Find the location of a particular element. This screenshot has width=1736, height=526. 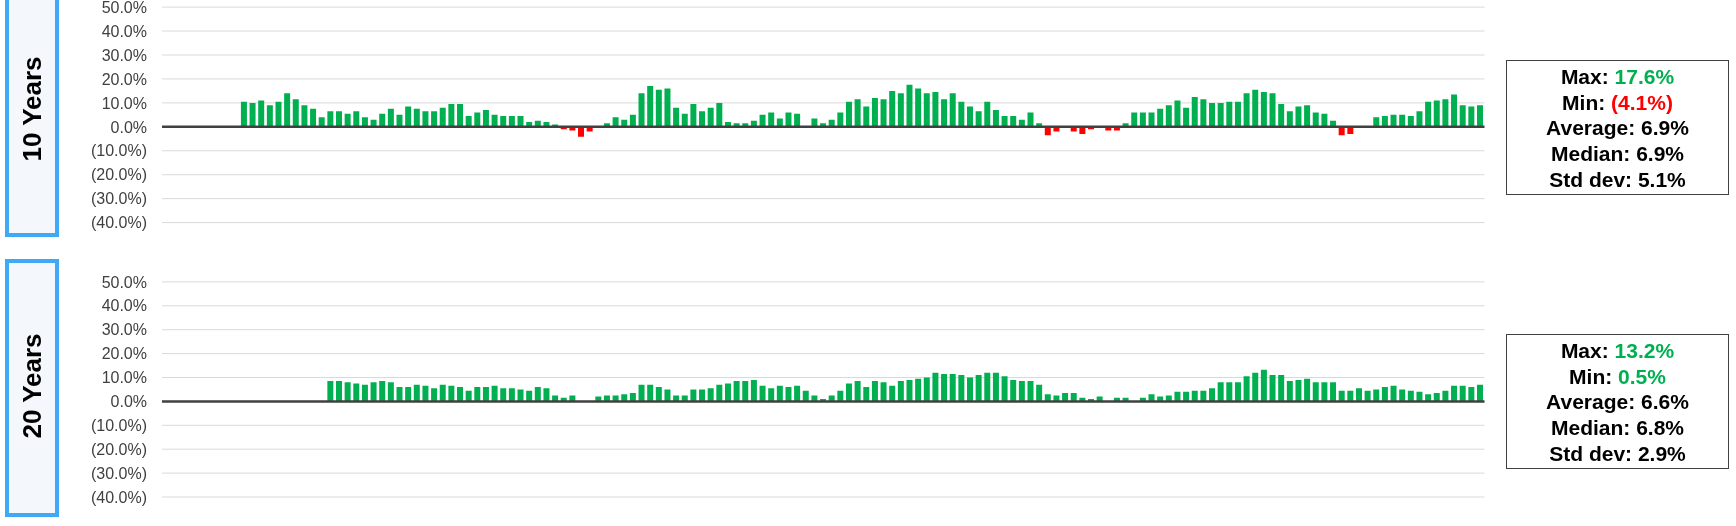

summary-box: Max: 13.2% Min: 0.5% Average: 6.6% Median: 6.8% Std dev: 2.9% is located at coordinates (1617, 401).